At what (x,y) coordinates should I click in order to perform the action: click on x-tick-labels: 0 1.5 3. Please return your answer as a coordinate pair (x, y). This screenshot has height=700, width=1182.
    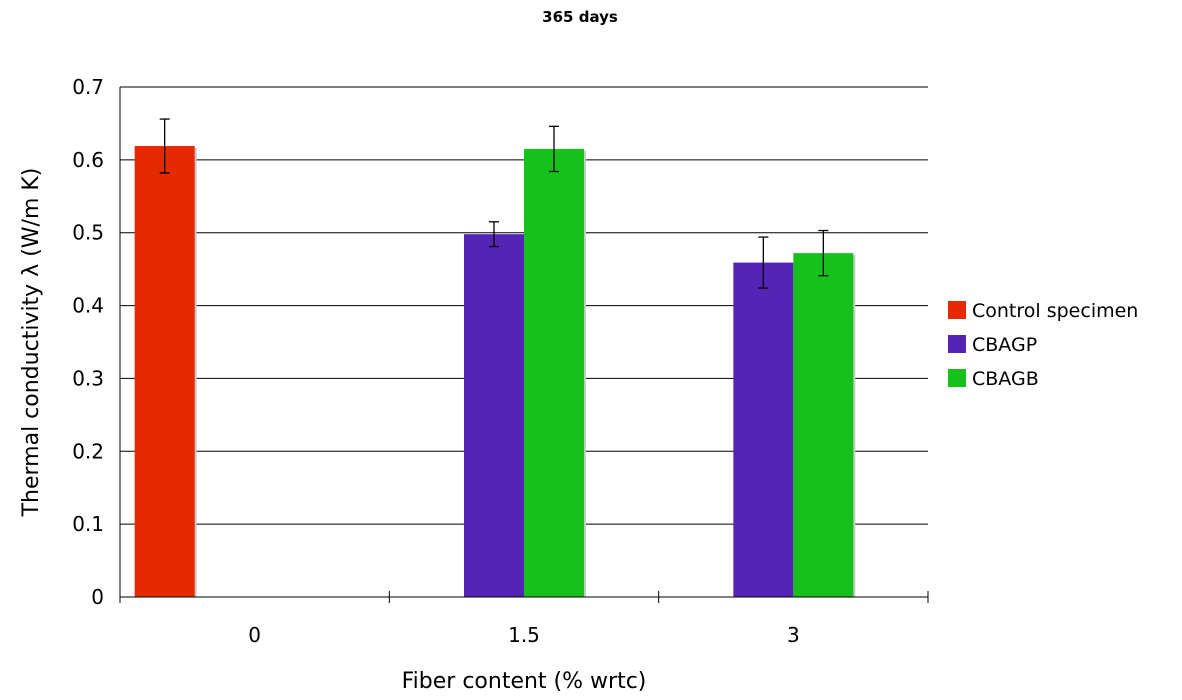
    Looking at the image, I should click on (523, 635).